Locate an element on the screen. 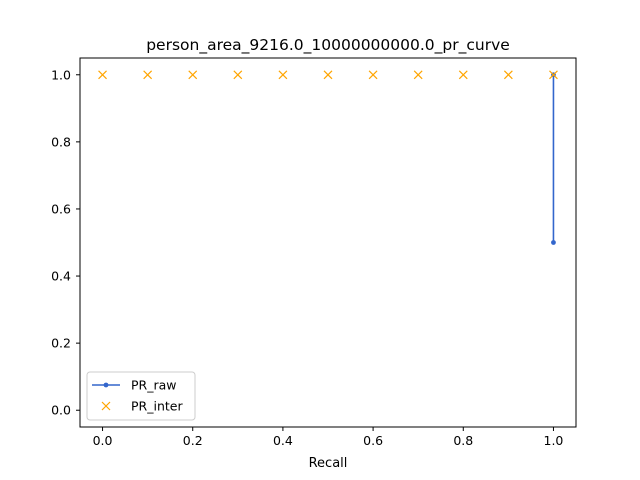  x-tick-label: 0.6 is located at coordinates (373, 440).